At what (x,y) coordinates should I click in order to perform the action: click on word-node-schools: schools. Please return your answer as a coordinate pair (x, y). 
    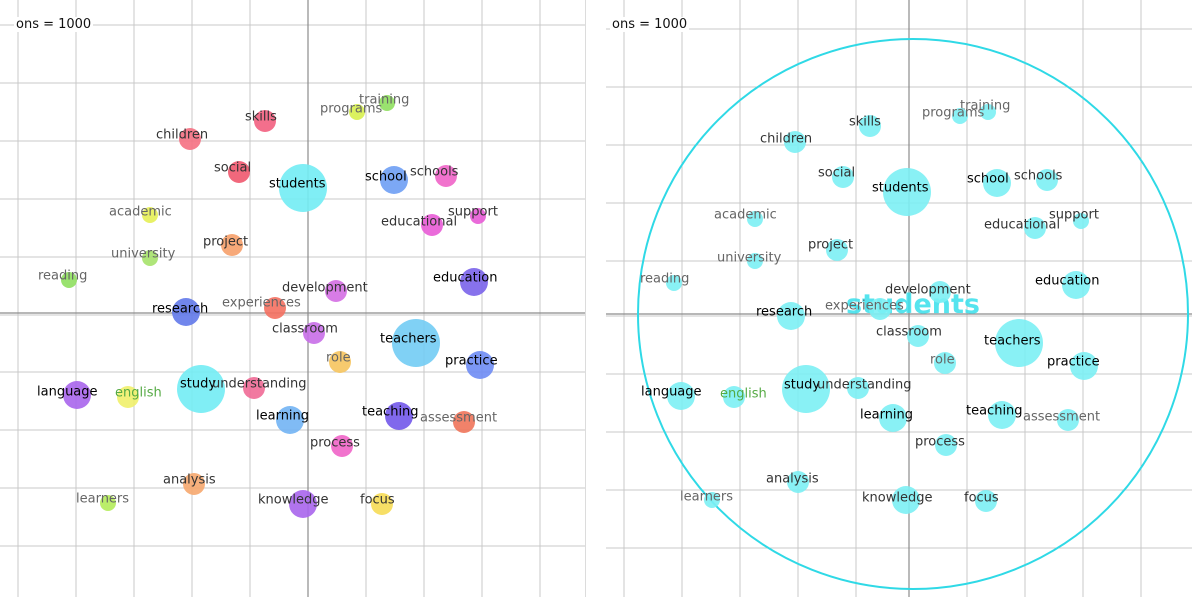
    Looking at the image, I should click on (1038, 180).